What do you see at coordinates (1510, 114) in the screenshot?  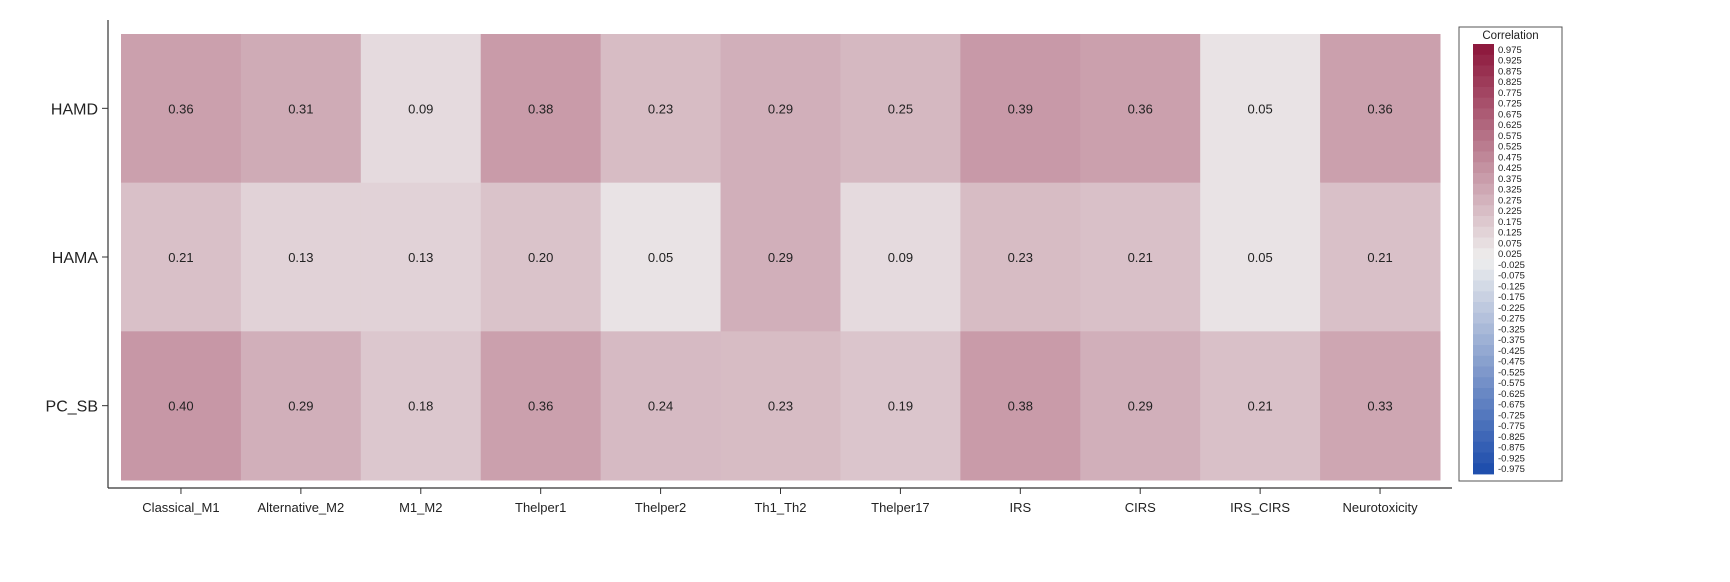 I see `legend-tick-label: 0.675` at bounding box center [1510, 114].